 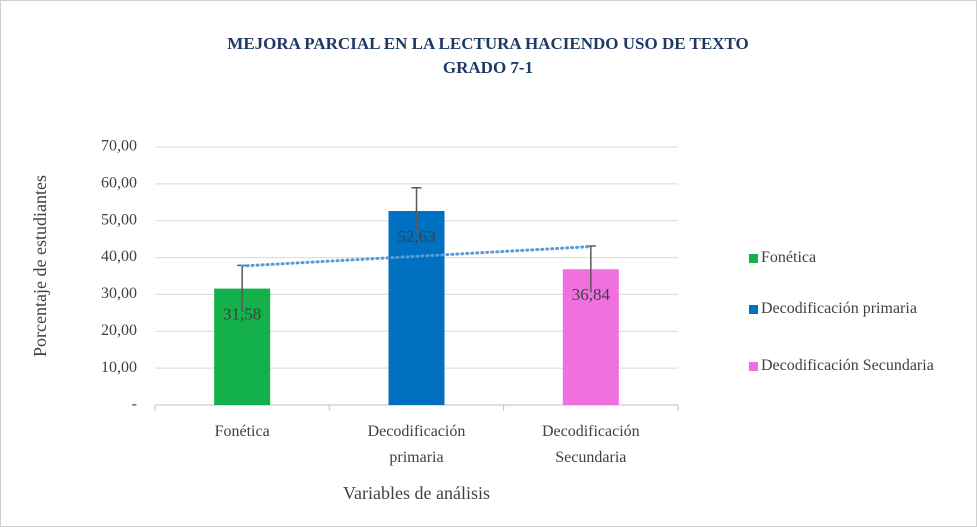 I want to click on y-tick-label: -, so click(x=134, y=404).